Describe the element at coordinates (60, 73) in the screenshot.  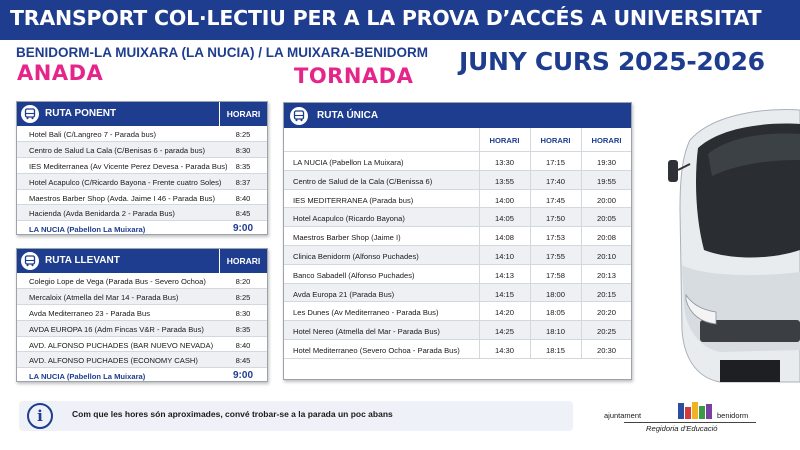
I see `anada-label: ANADA` at that location.